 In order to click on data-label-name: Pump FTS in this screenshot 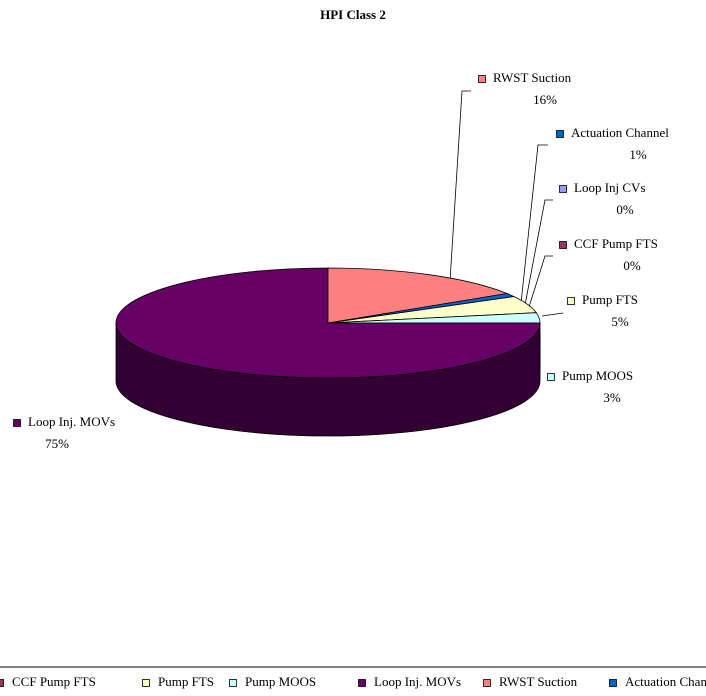, I will do `click(610, 299)`.